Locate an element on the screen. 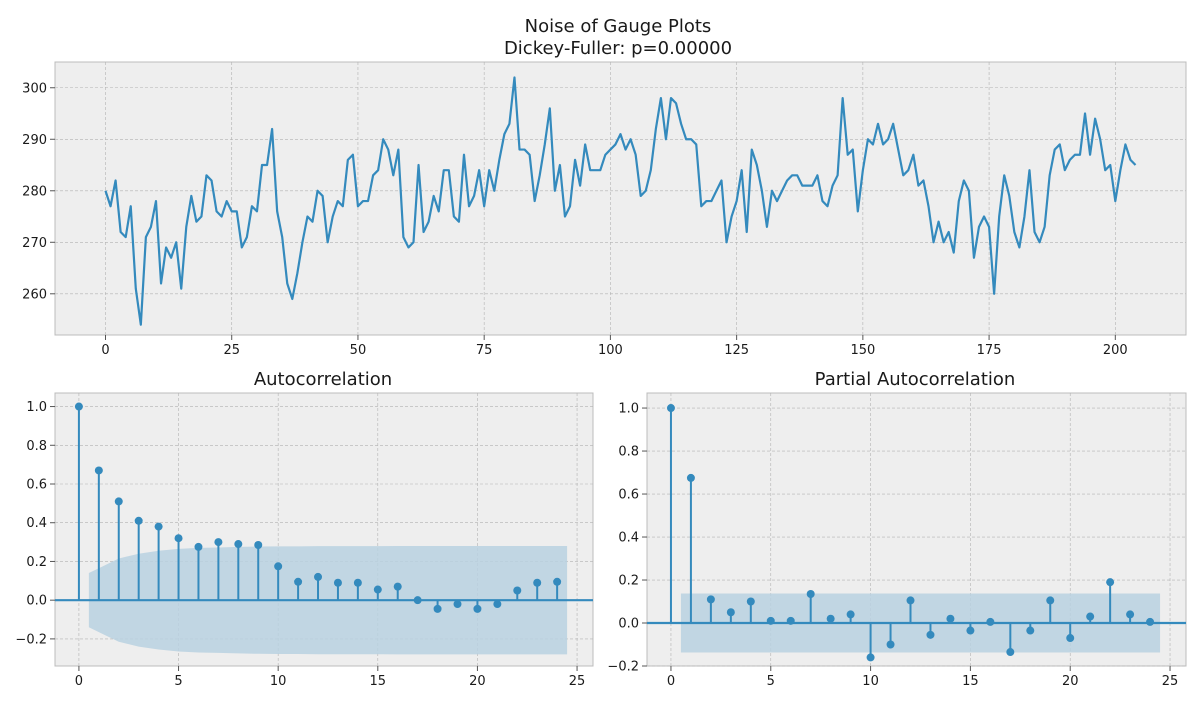 This screenshot has width=1200, height=704. y-tick-label: 260 is located at coordinates (34, 294).